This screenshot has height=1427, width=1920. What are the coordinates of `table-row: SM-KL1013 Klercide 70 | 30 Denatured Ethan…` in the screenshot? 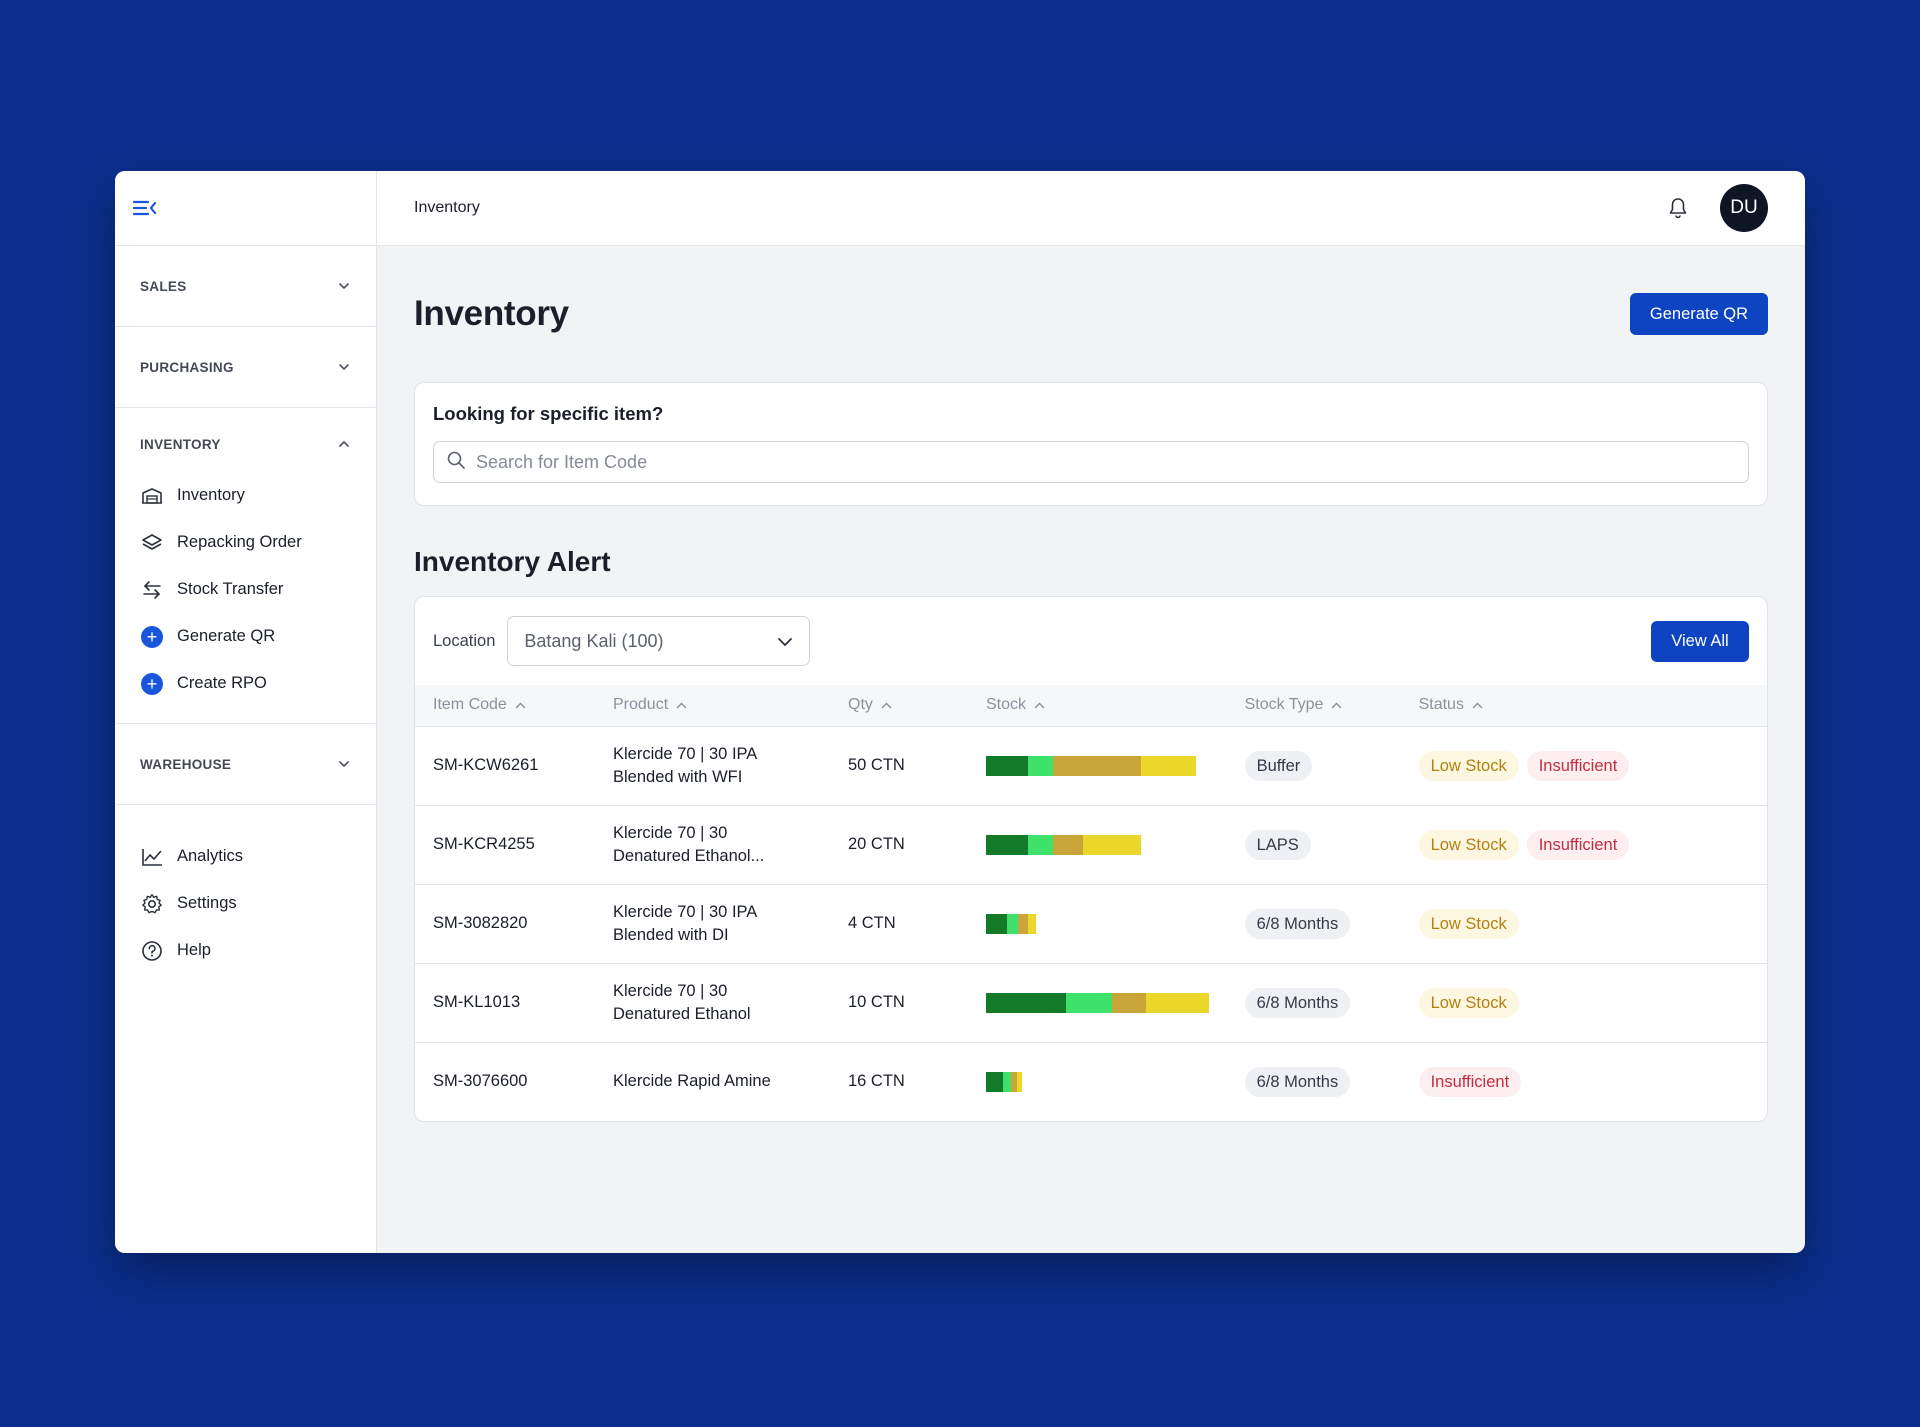 It's located at (1091, 1002).